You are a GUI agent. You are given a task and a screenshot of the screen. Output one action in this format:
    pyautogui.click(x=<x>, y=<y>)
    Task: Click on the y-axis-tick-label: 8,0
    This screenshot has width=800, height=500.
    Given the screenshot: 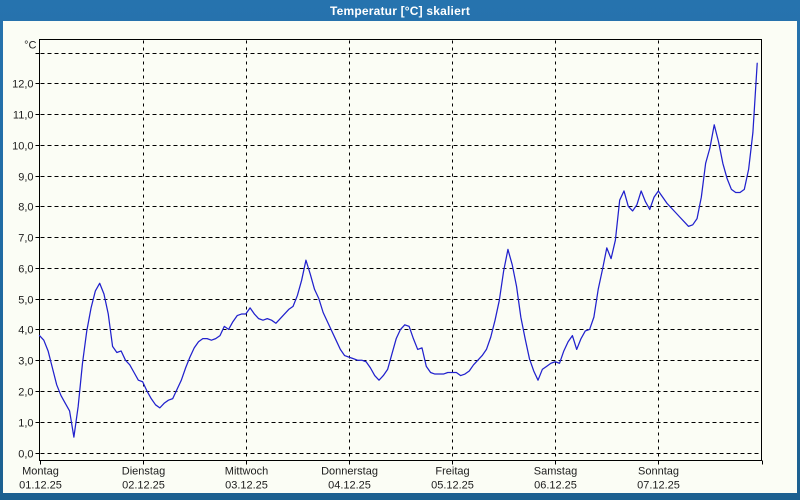 What is the action you would take?
    pyautogui.click(x=25, y=208)
    